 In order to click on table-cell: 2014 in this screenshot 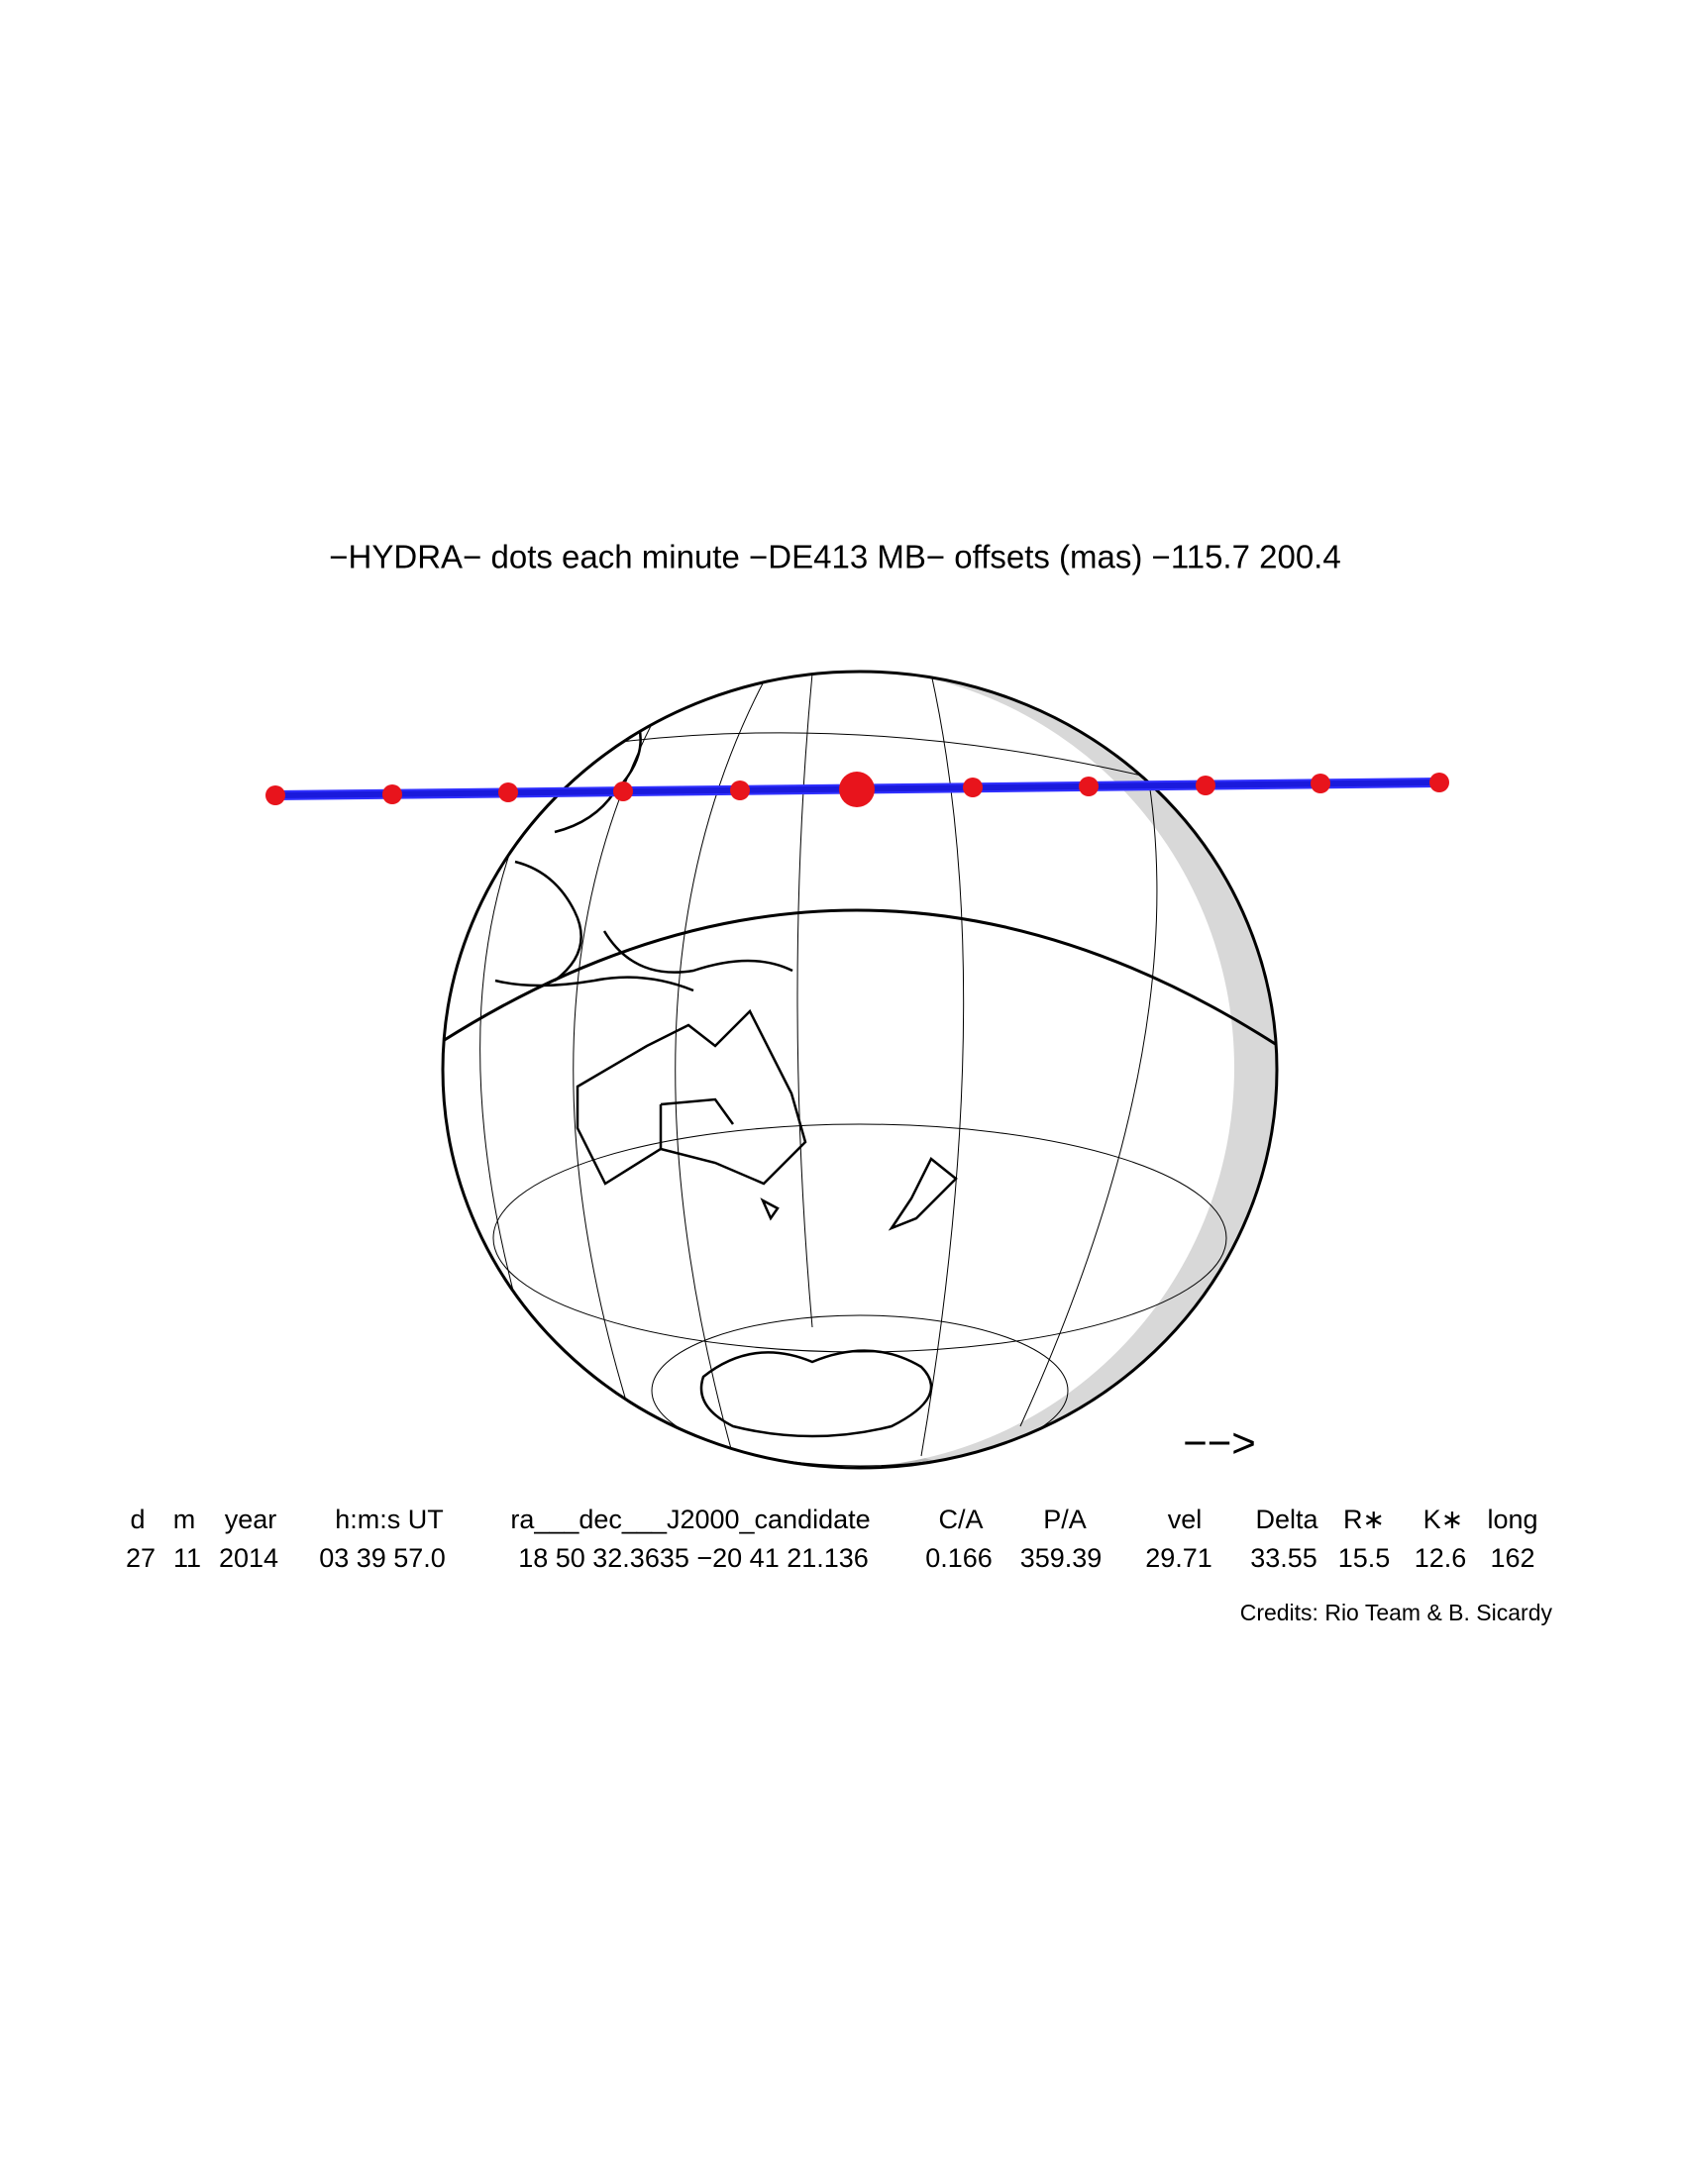, I will do `click(249, 1558)`.